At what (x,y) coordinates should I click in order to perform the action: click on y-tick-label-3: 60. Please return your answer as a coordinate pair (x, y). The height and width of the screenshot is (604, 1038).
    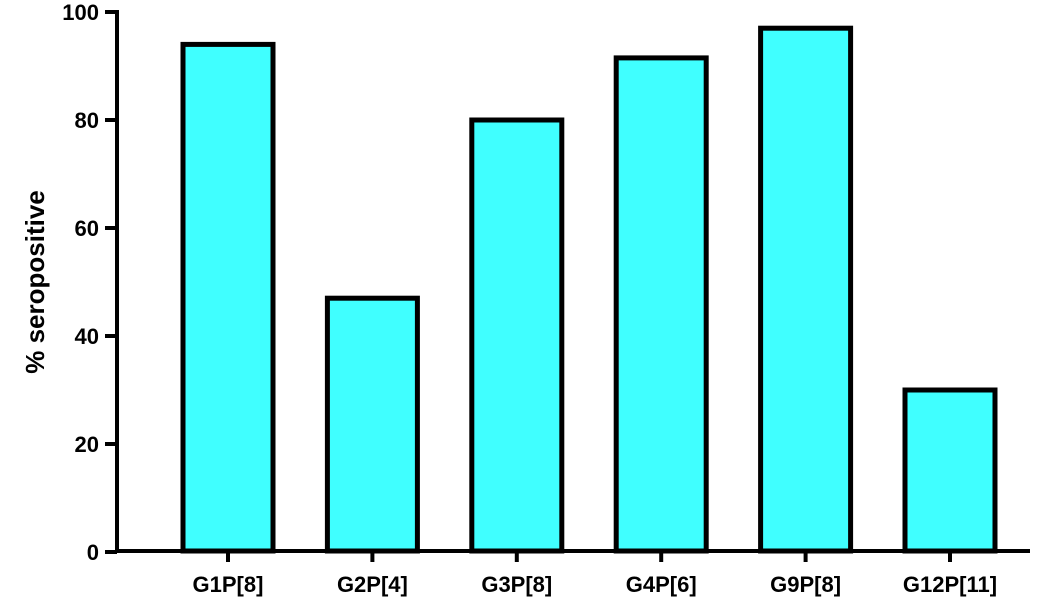
    Looking at the image, I should click on (87, 228).